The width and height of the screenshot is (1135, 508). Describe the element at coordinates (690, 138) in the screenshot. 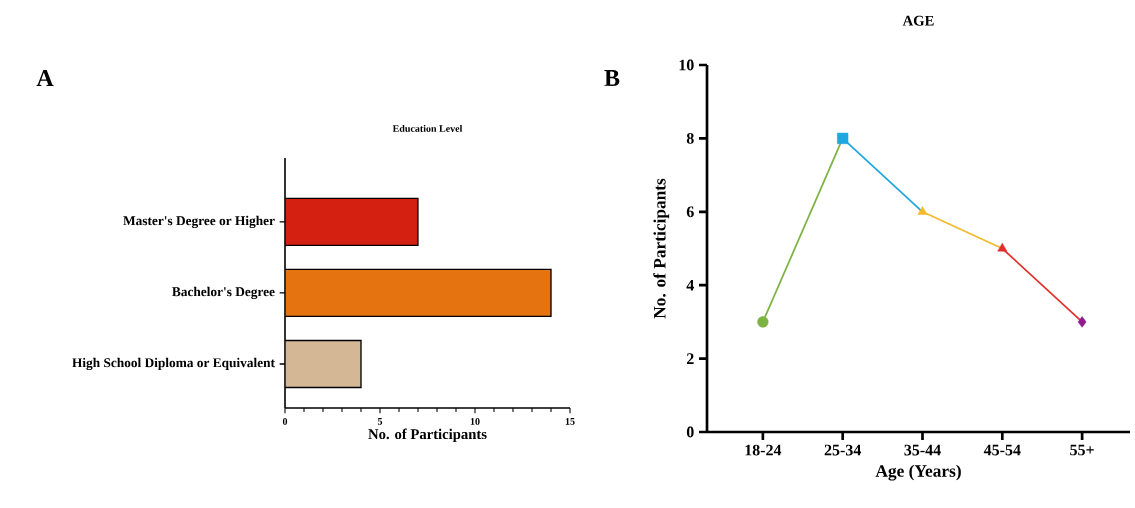

I see `y-tick-label: 8` at that location.